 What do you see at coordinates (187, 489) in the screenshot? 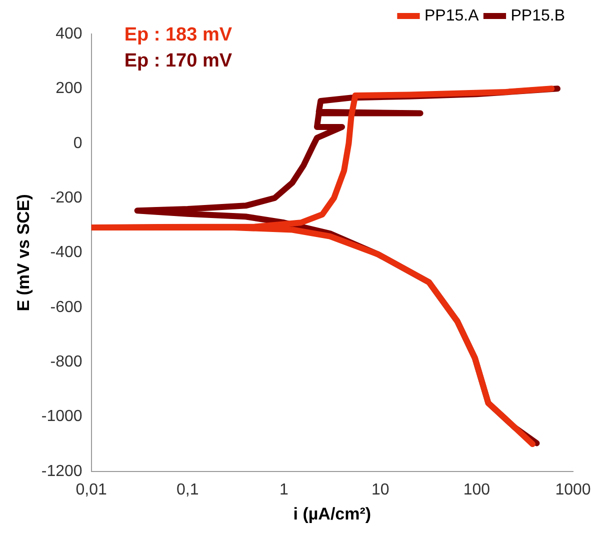
I see `x-tick-label: 0,1` at bounding box center [187, 489].